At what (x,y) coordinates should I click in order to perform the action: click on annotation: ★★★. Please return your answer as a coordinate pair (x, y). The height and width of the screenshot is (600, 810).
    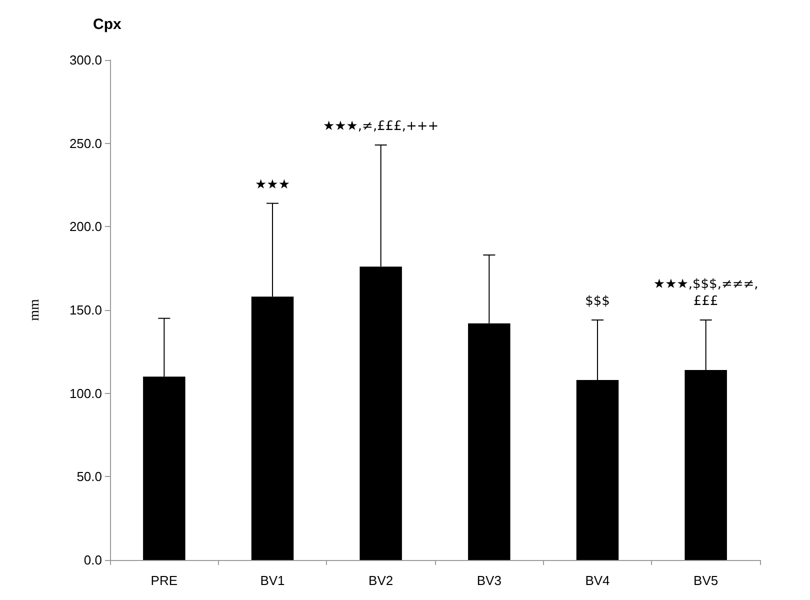
    Looking at the image, I should click on (272, 184).